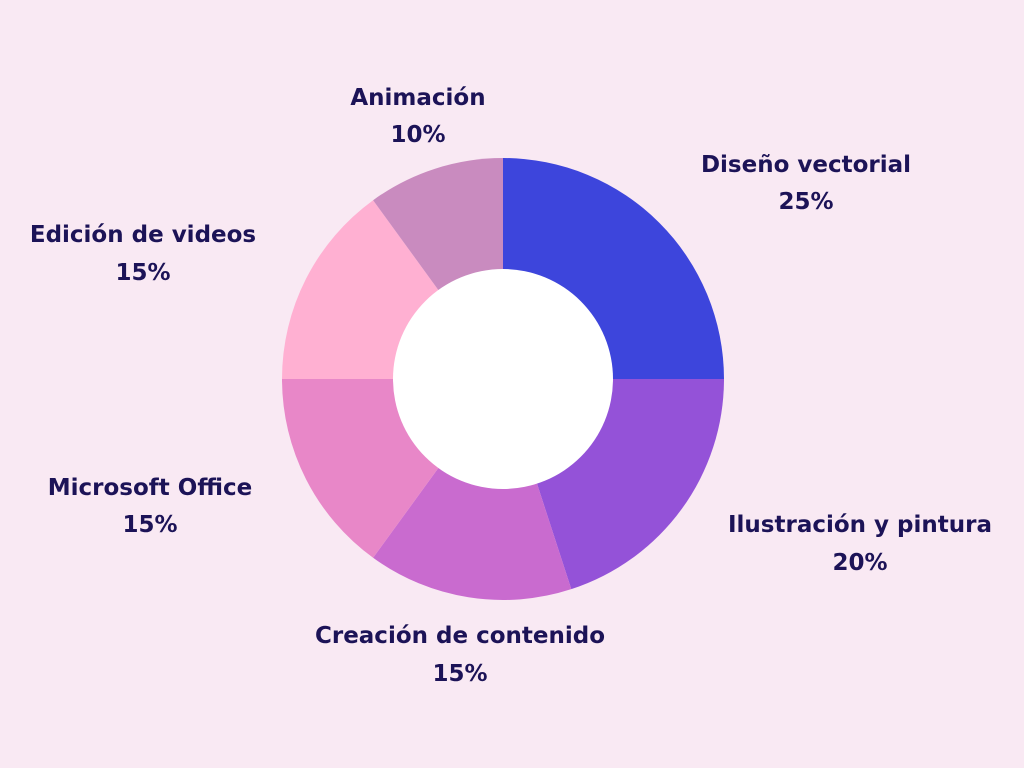 This screenshot has height=768, width=1024. I want to click on label-group-1: Ilustración y pintura 20%, so click(860, 544).